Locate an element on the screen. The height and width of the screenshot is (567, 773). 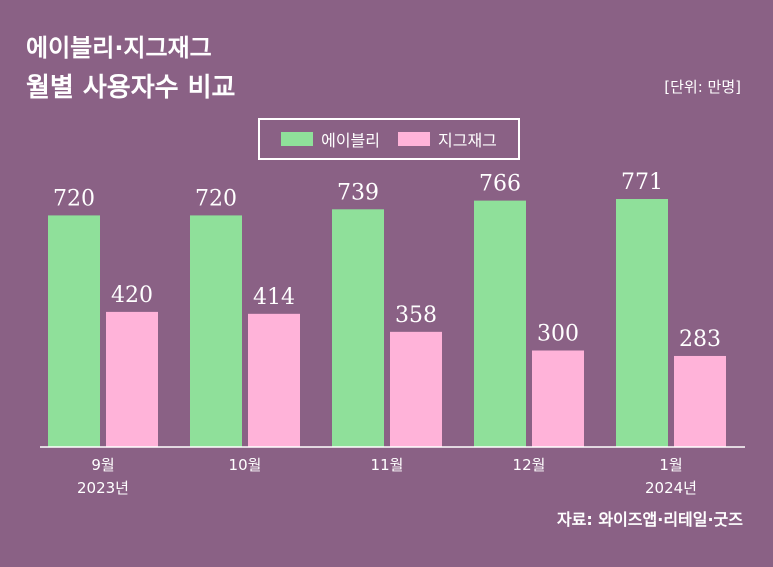
data-label-ably-0: 720 is located at coordinates (74, 198).